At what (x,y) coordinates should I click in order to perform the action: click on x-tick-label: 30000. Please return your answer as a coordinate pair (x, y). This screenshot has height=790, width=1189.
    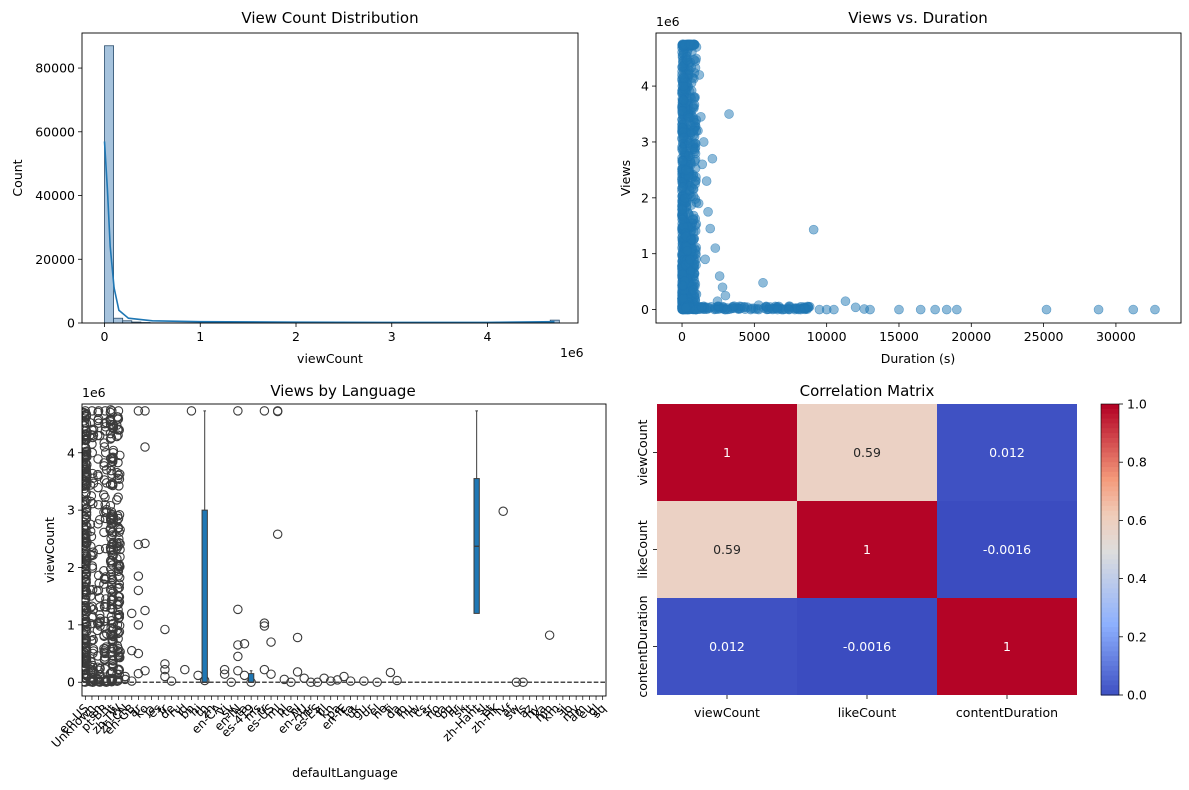
    Looking at the image, I should click on (1116, 336).